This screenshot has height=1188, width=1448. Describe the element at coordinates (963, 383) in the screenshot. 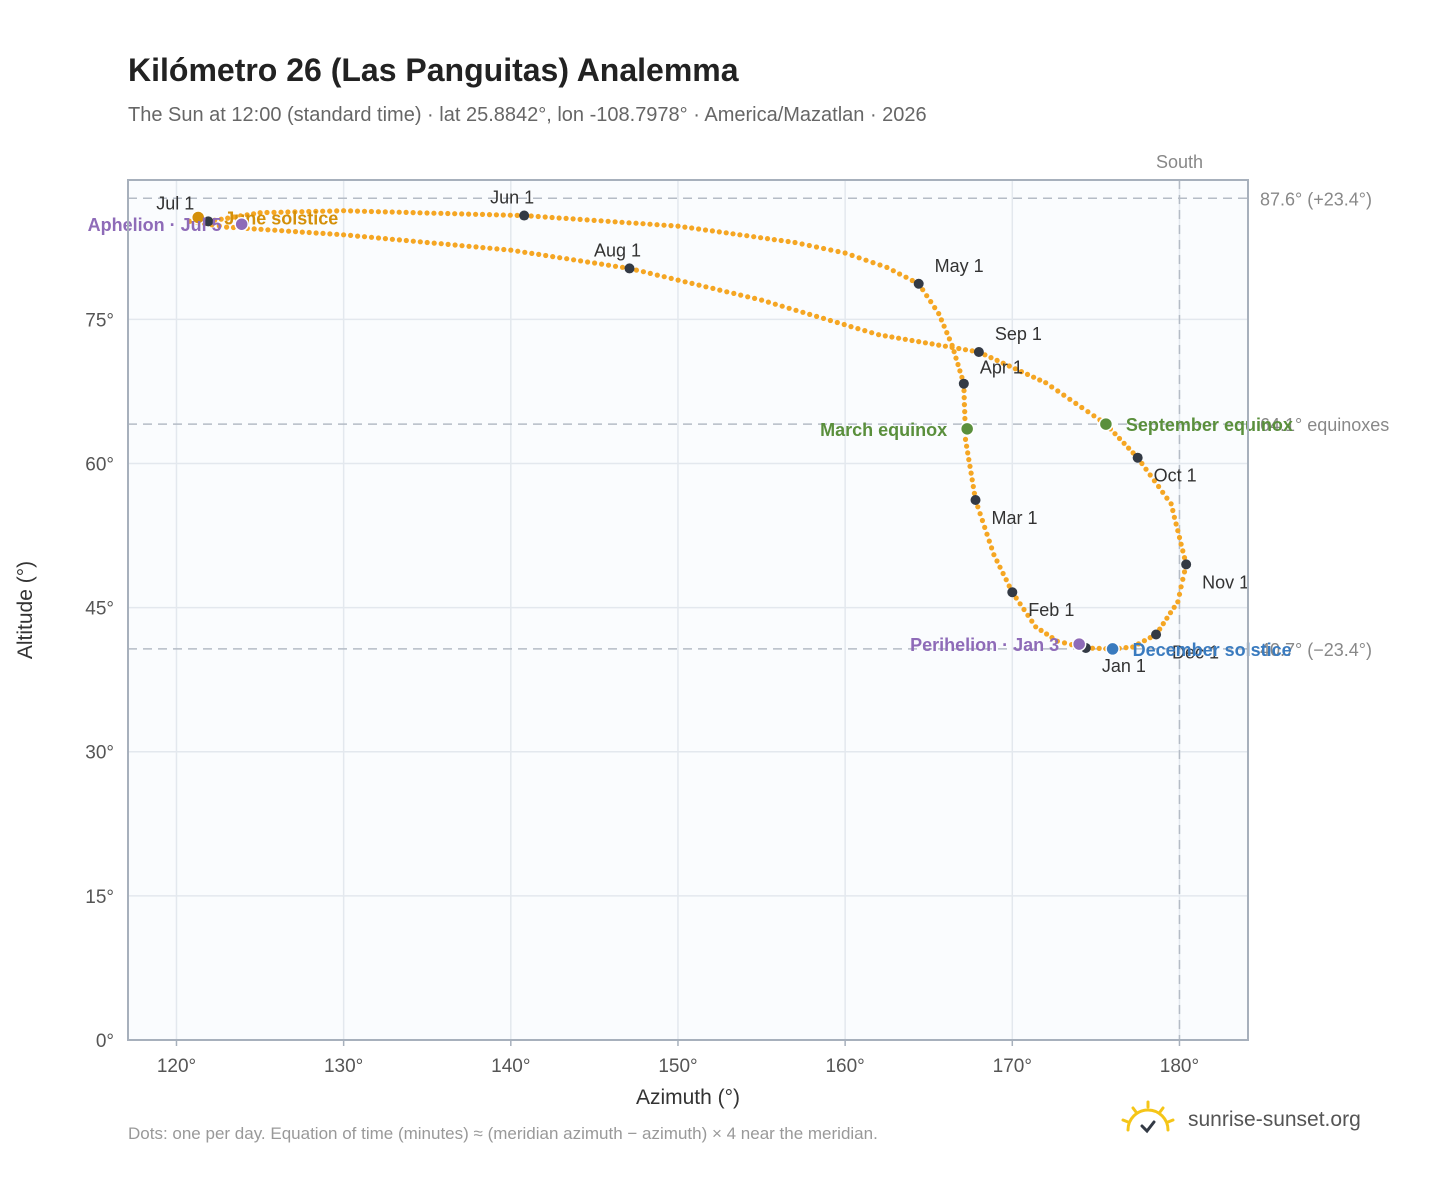

I see `month-marker-dot` at that location.